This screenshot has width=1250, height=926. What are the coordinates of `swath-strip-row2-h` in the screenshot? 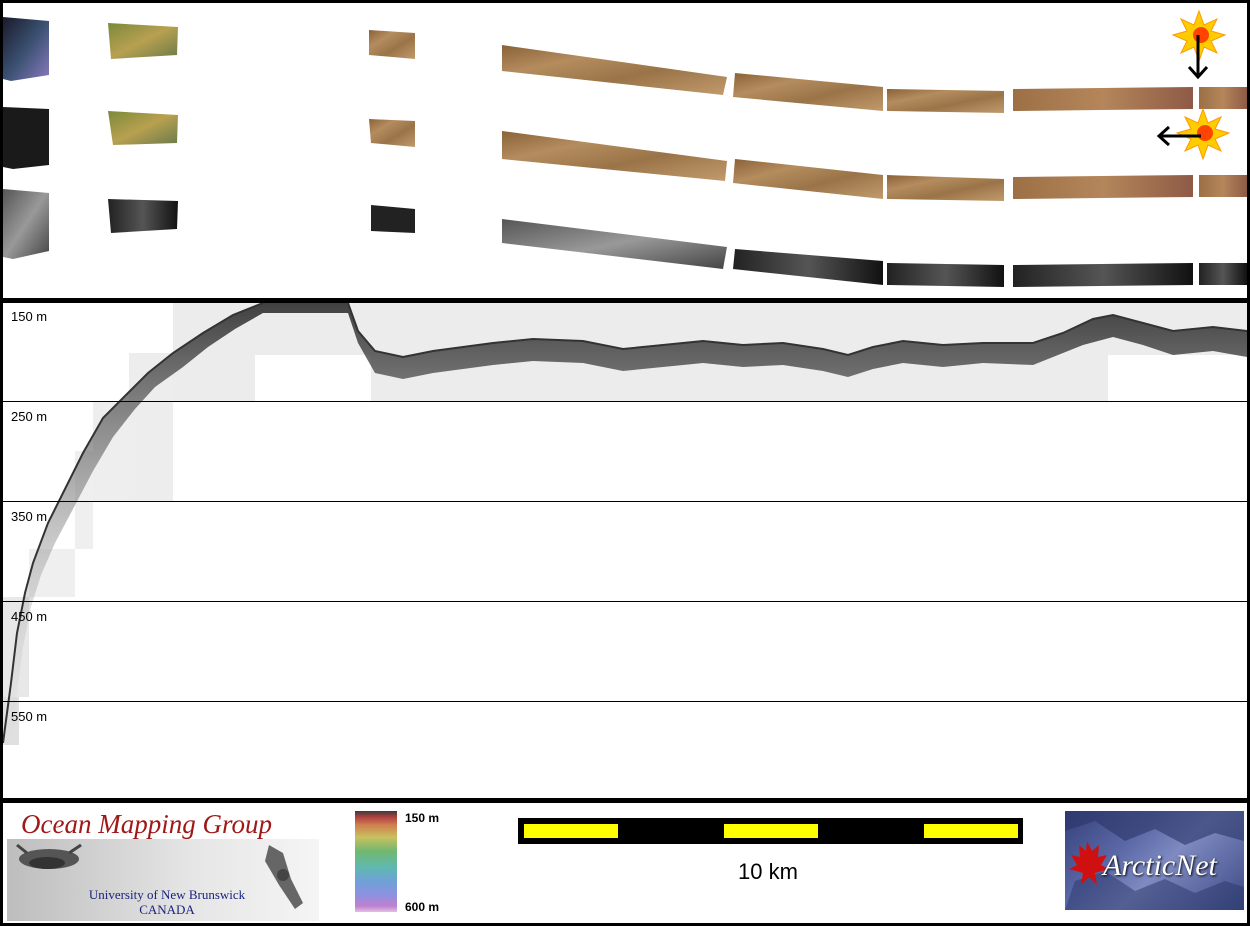 It's located at (1223, 186).